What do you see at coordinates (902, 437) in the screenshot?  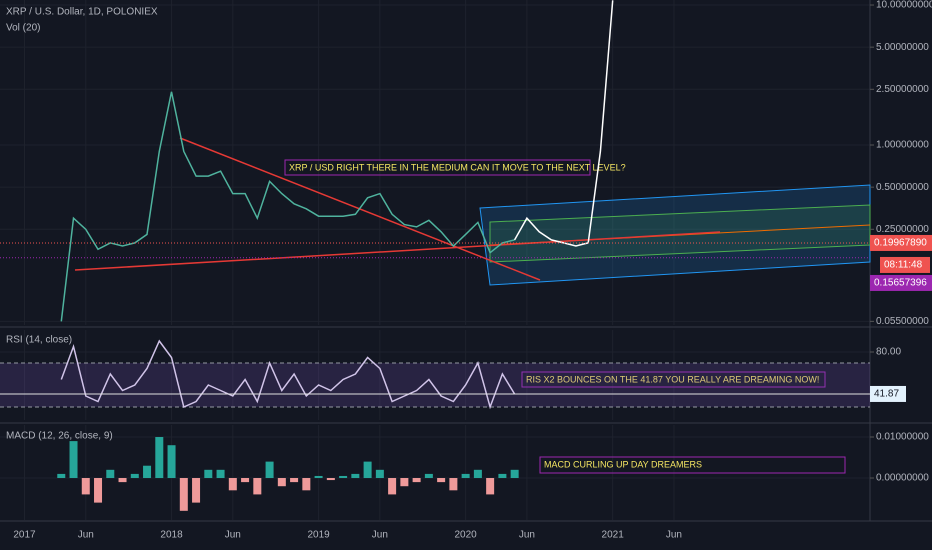 I see `y-tick-label: 0.01000000` at bounding box center [902, 437].